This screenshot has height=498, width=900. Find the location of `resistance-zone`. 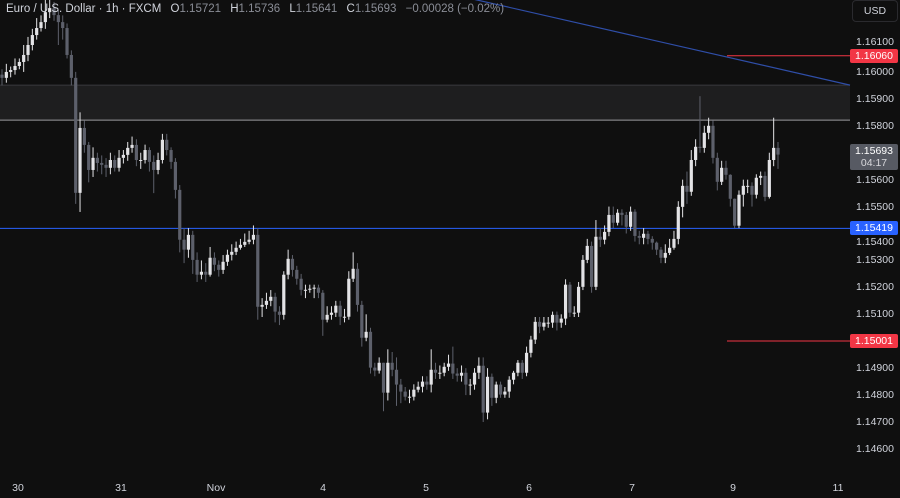

resistance-zone is located at coordinates (425, 102).